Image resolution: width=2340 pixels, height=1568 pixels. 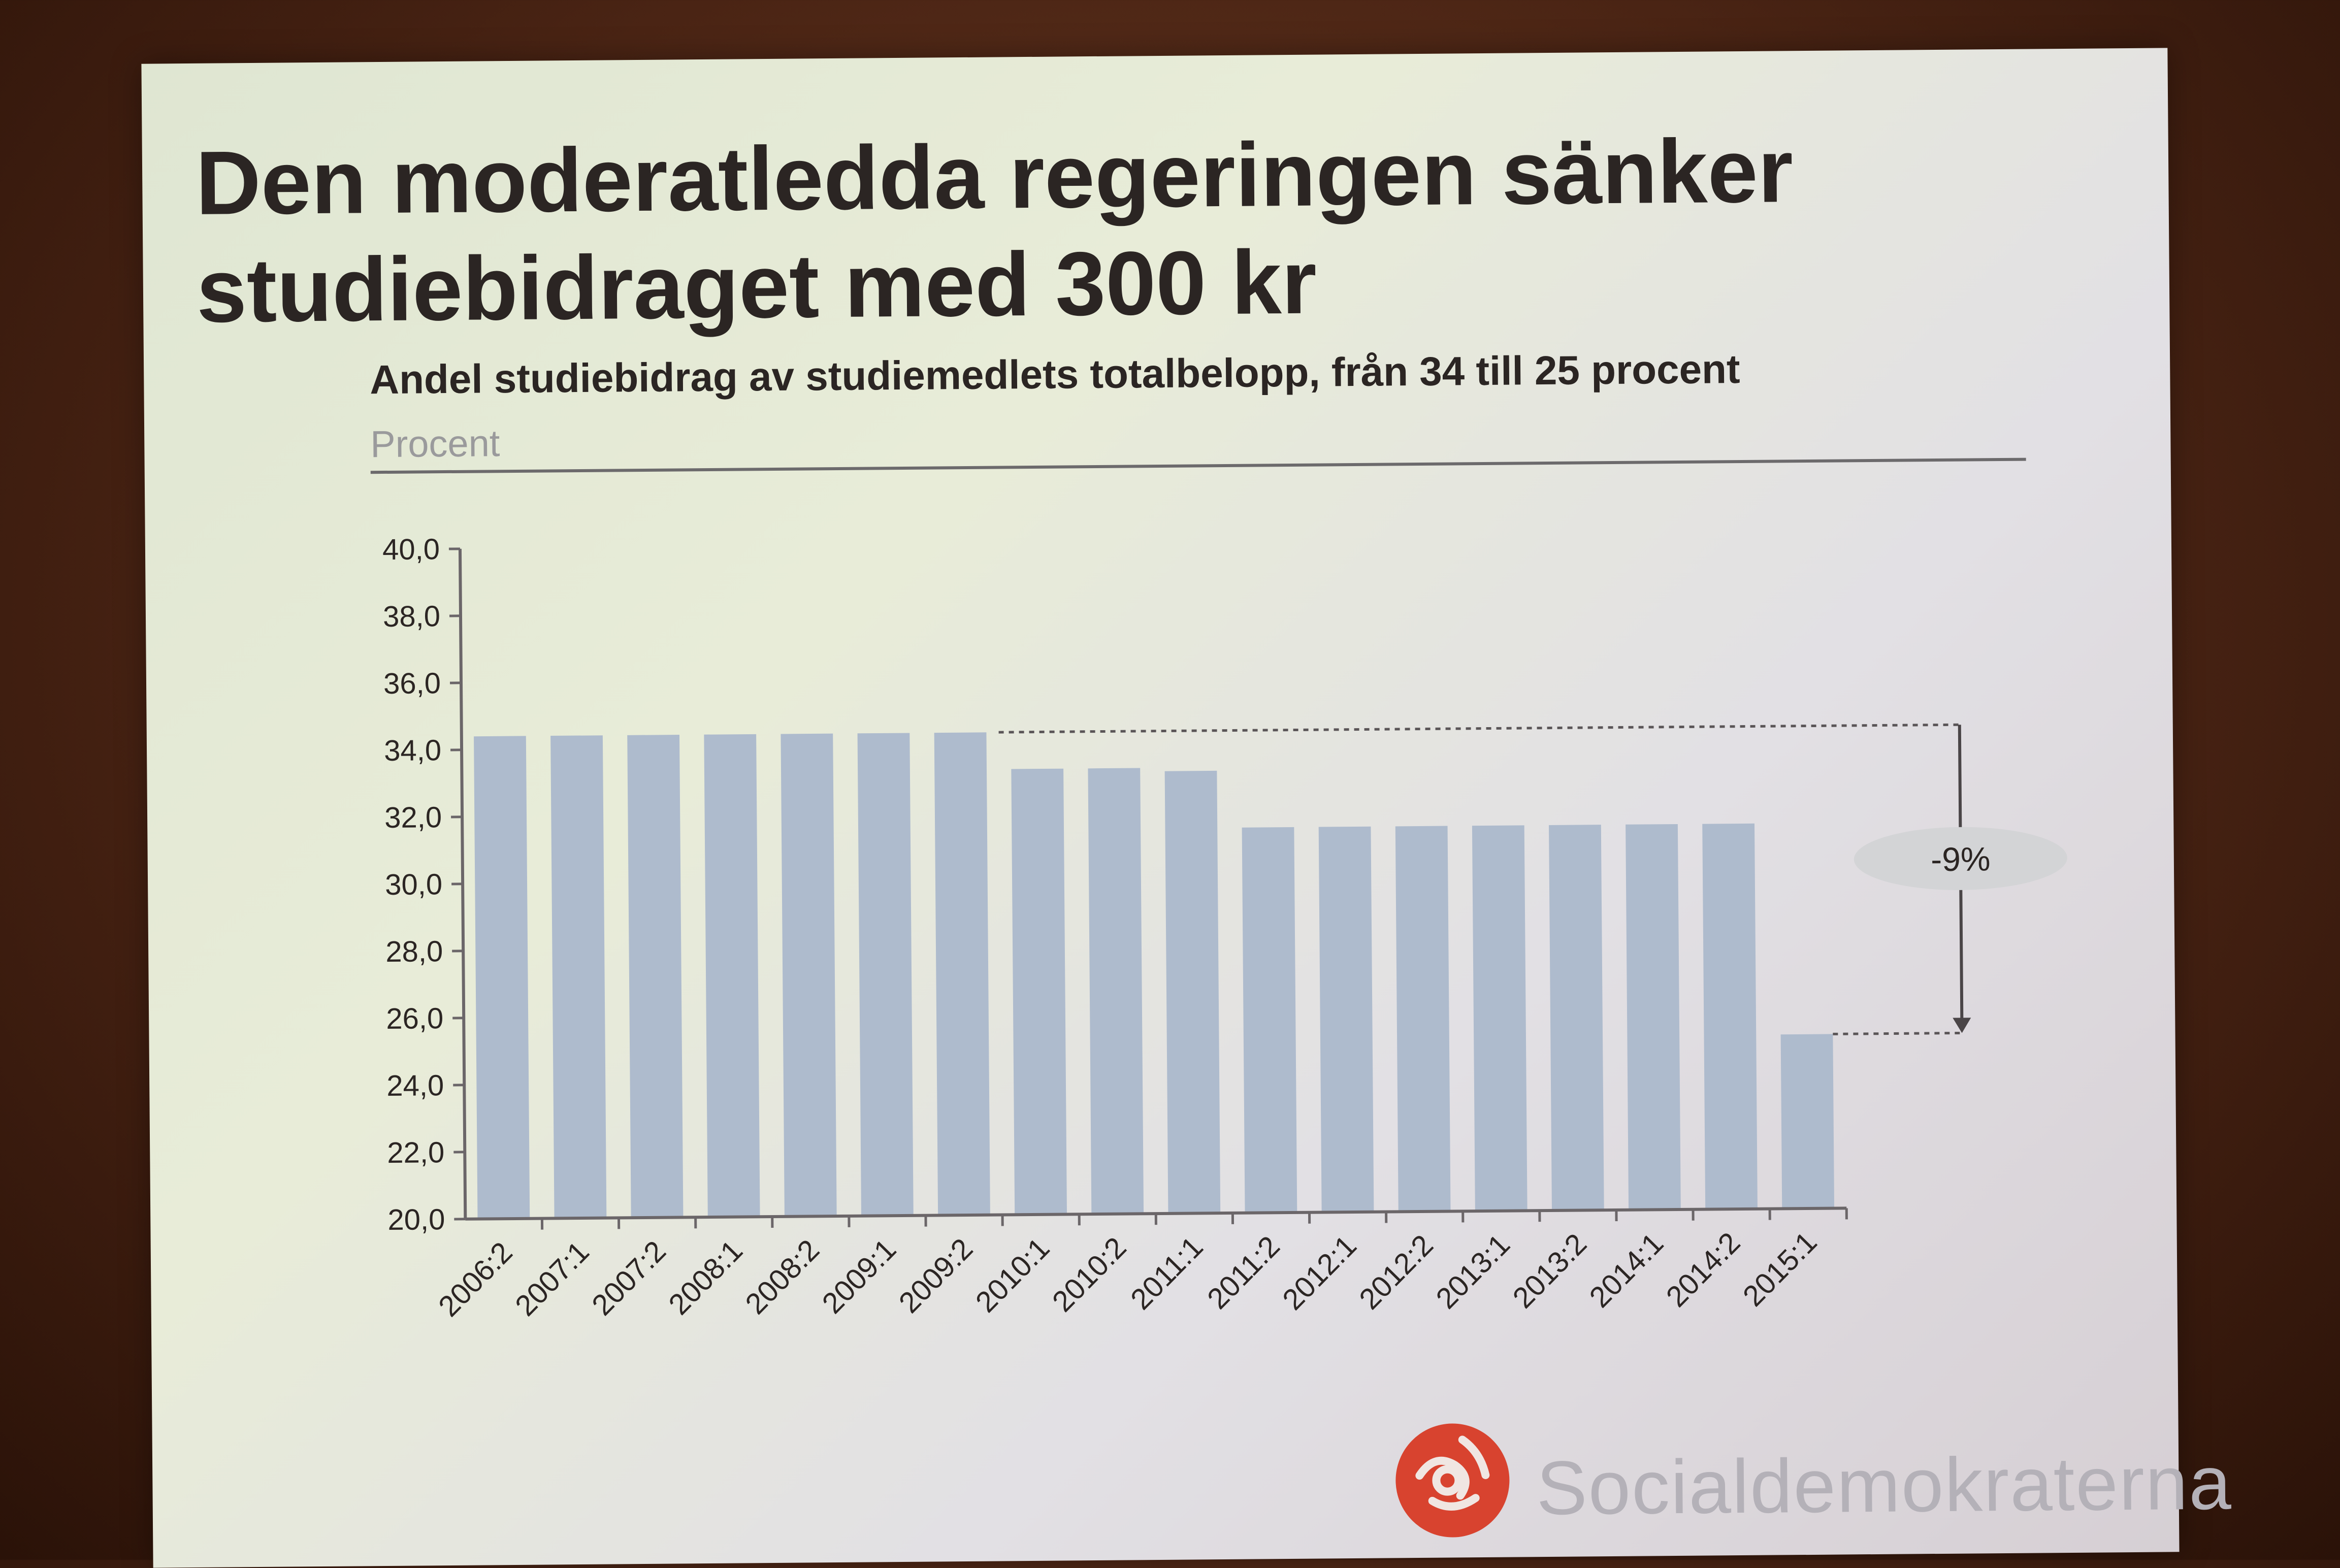 I want to click on y-tick-label: 34,0, so click(x=413, y=751).